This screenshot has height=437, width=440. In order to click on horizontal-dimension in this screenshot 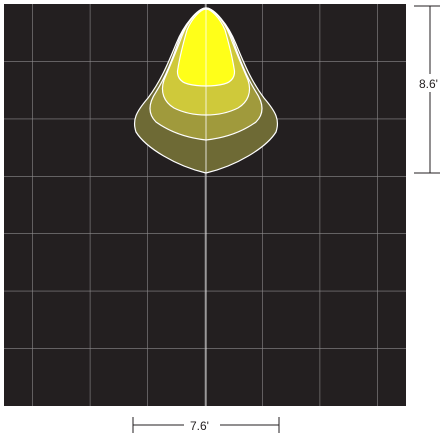, I will do `click(206, 425)`.